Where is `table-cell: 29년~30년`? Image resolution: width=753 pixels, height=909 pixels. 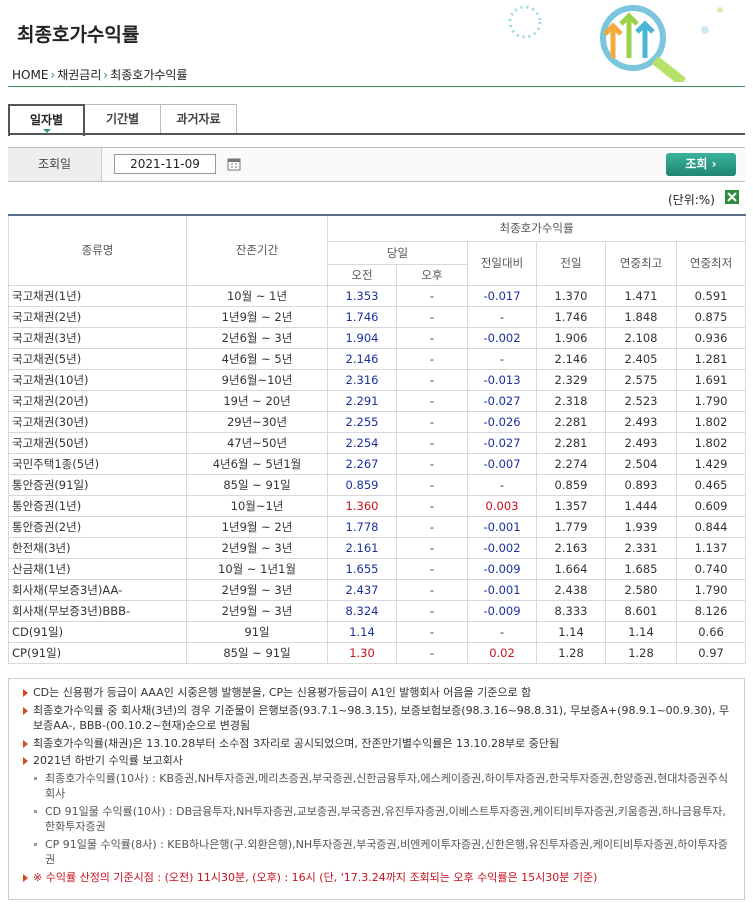 table-cell: 29년~30년 is located at coordinates (257, 421).